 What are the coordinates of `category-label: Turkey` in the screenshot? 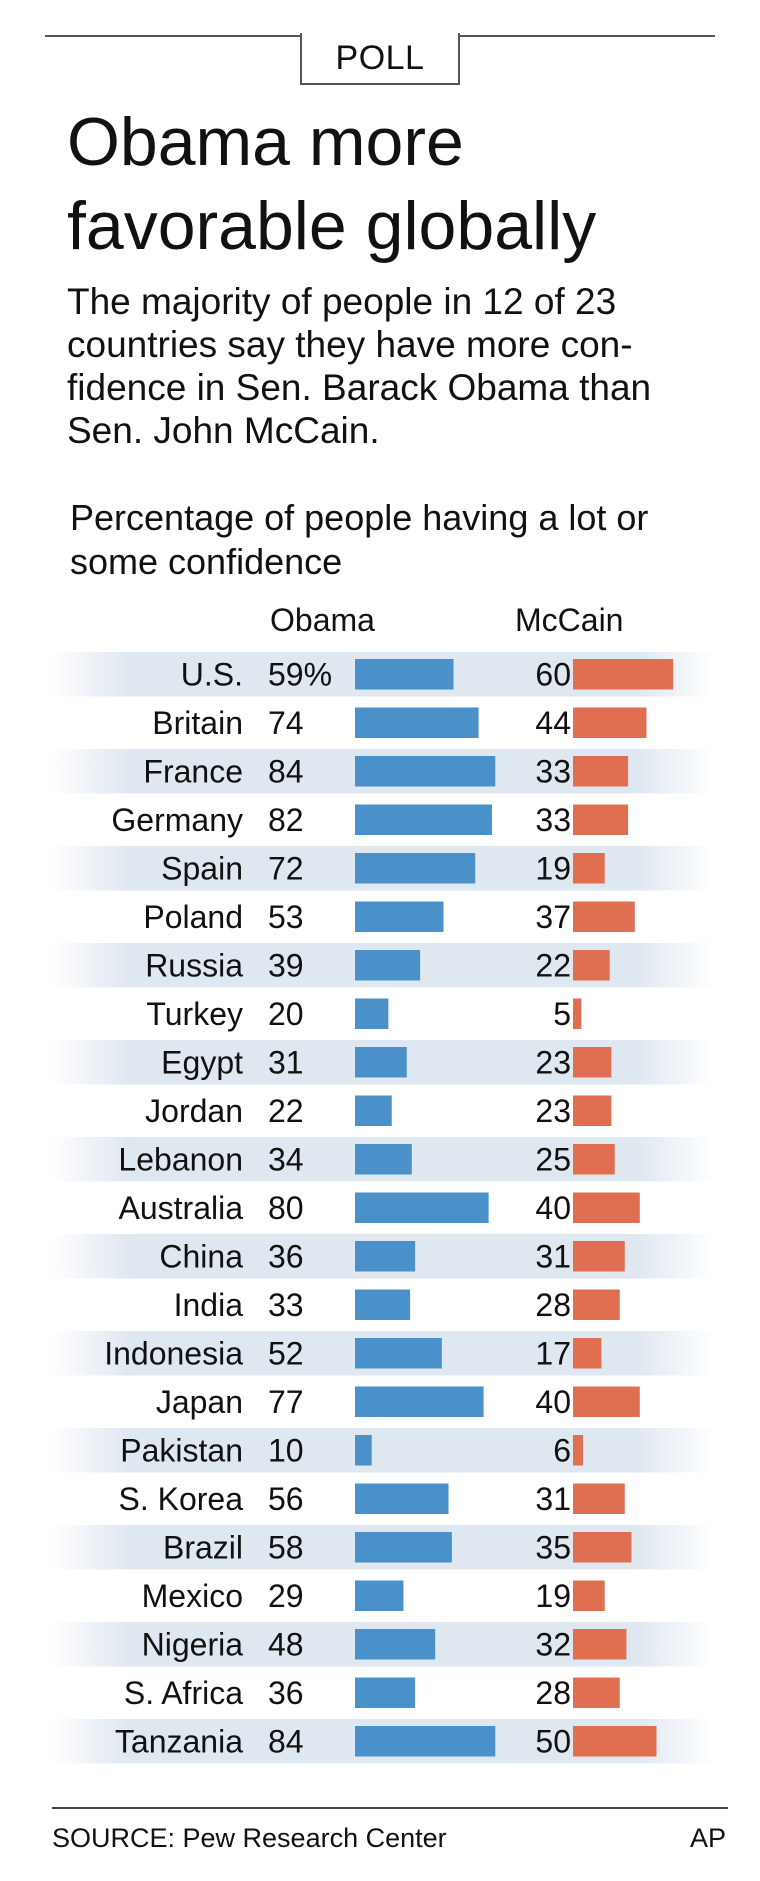 It's located at (194, 1014).